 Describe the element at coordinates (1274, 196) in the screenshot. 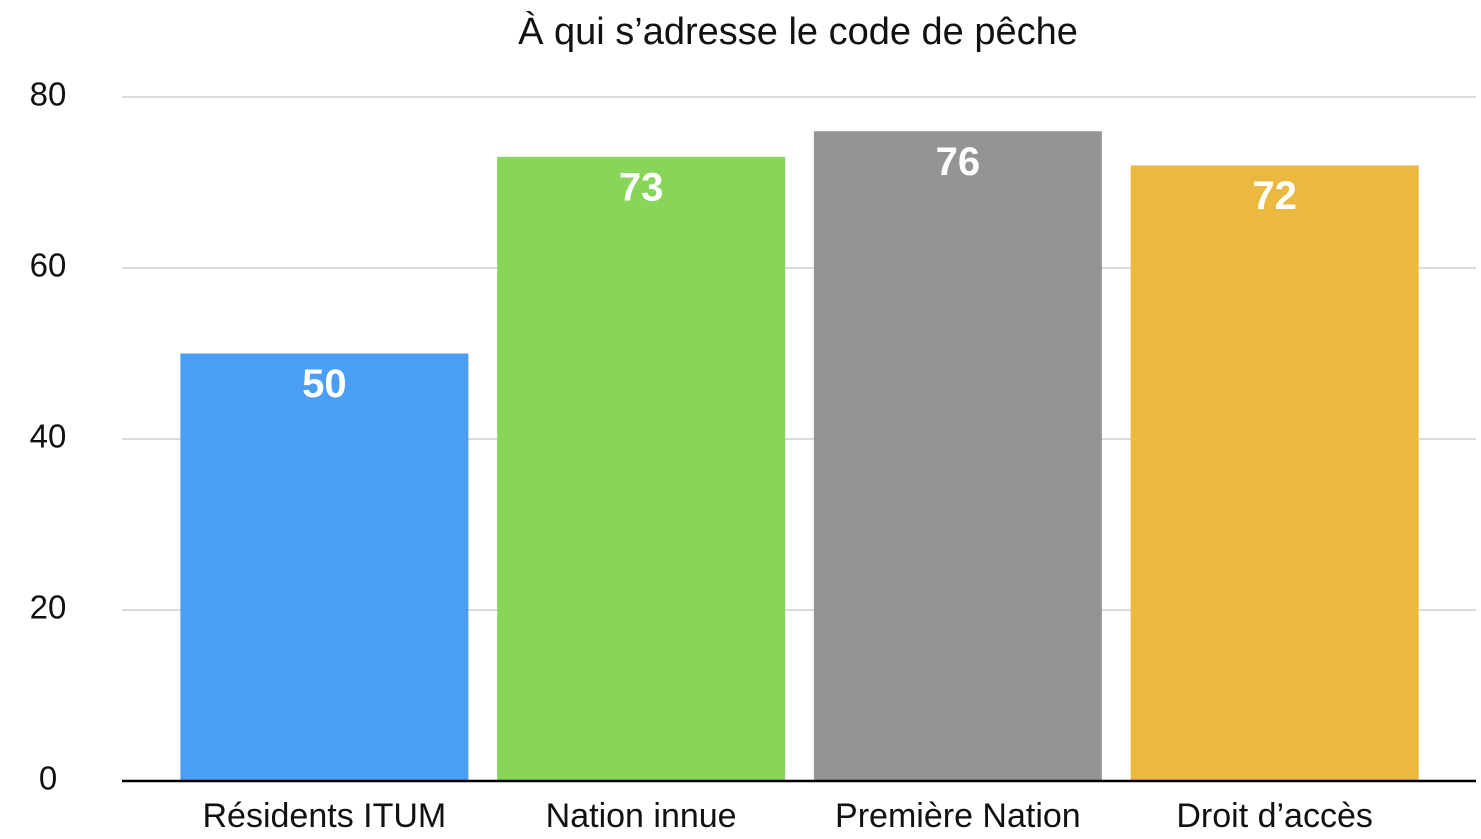

I see `value-label: 72` at that location.